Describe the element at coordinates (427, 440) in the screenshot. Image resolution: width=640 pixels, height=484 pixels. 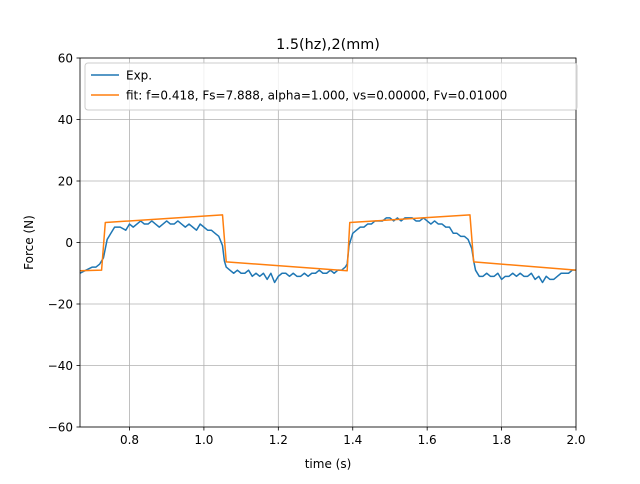
I see `x-tick-label: 1.6` at that location.